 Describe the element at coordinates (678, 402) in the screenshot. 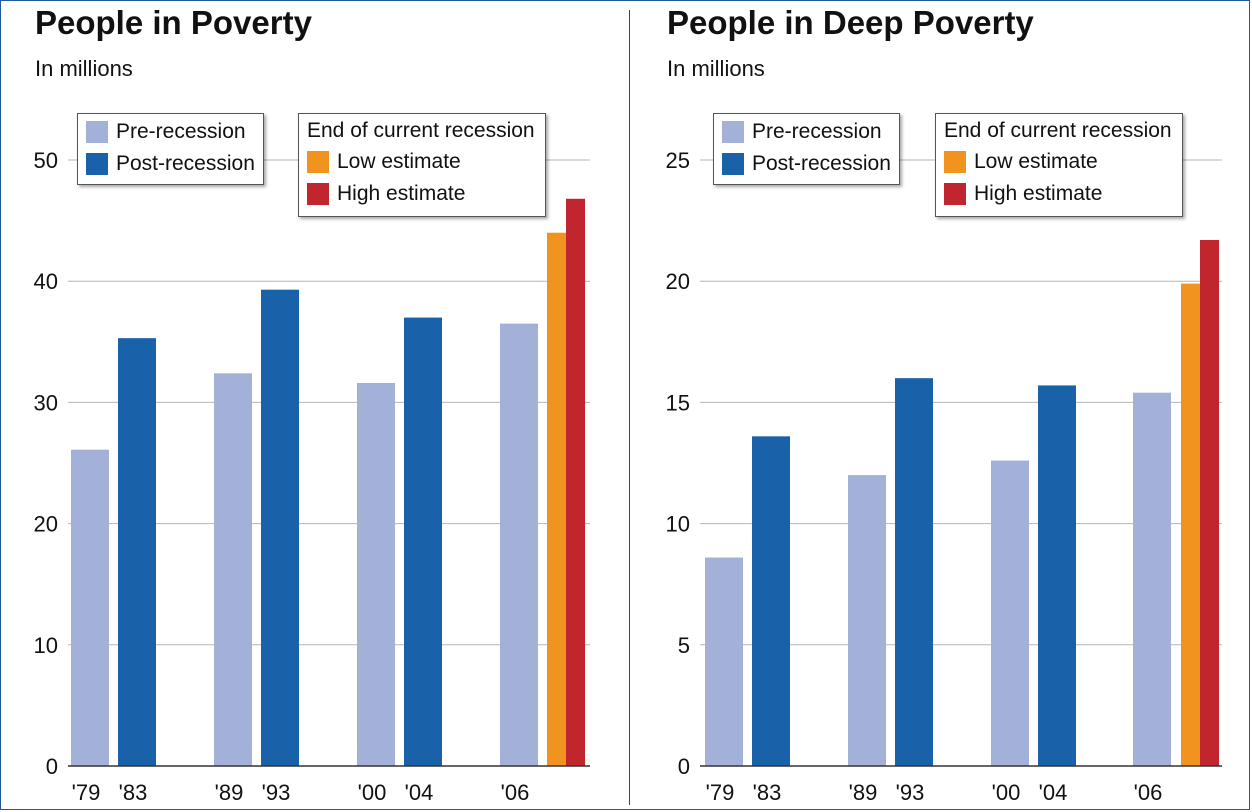

I see `y-tick-label: 15` at that location.